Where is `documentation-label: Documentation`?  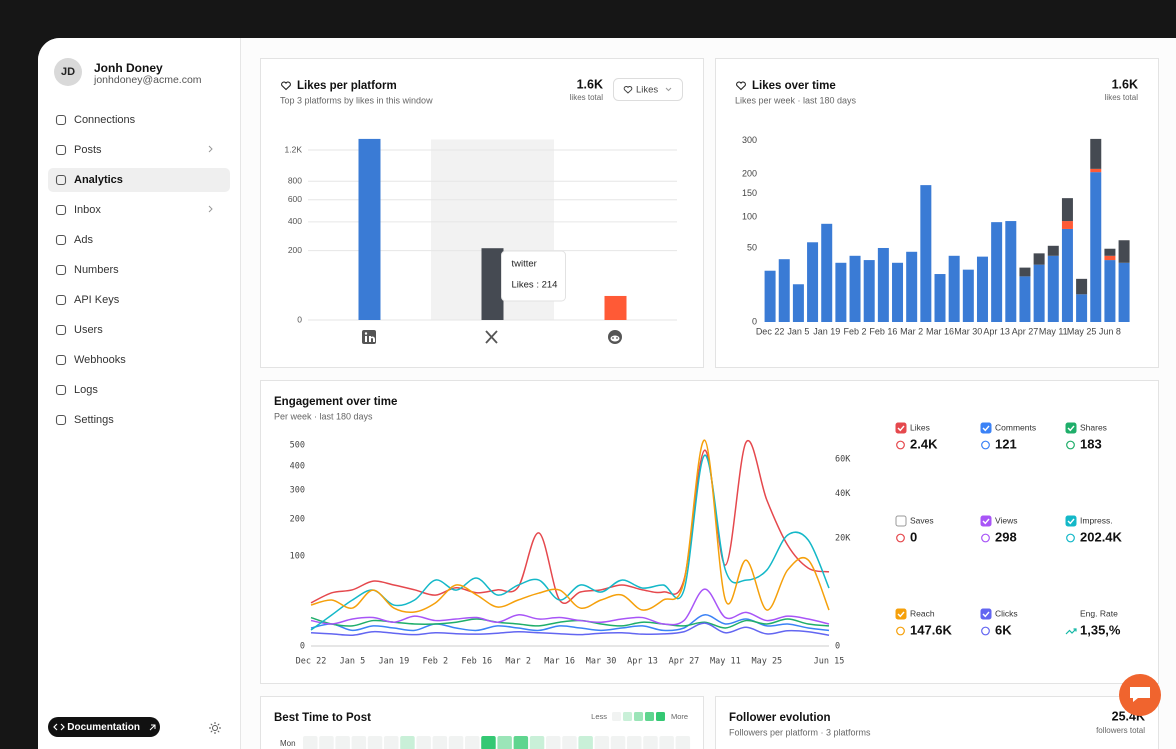 documentation-label: Documentation is located at coordinates (104, 727).